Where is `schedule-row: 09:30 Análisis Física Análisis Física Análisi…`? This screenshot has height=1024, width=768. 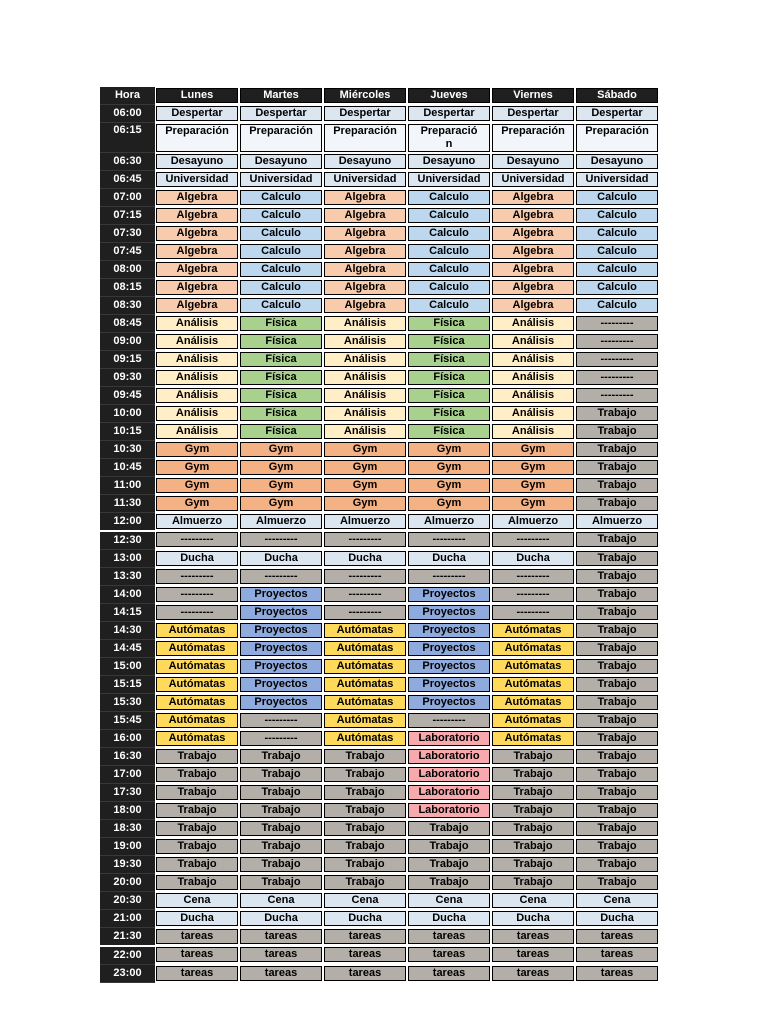
schedule-row: 09:30 Análisis Física Análisis Física Análisi… is located at coordinates (379, 377).